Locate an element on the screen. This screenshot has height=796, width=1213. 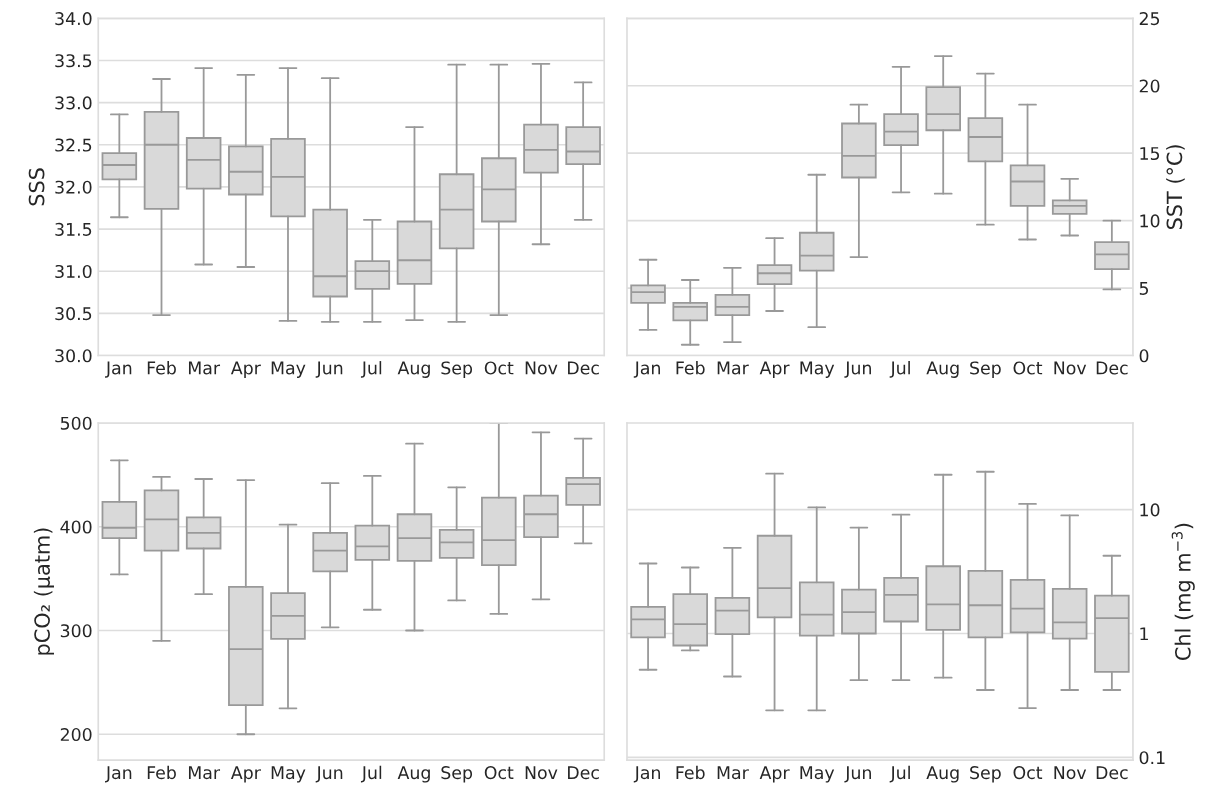
y-tick-label: 400 is located at coordinates (76, 527).